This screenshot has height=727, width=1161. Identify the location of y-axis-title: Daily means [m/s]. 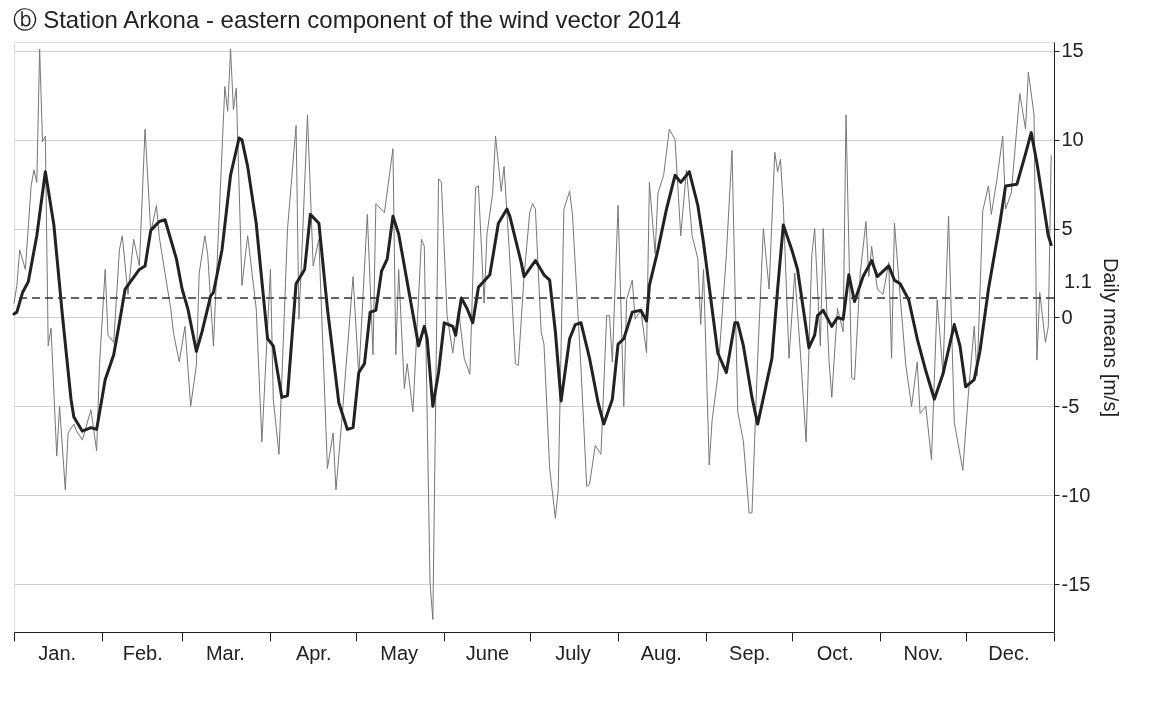
(1111, 337).